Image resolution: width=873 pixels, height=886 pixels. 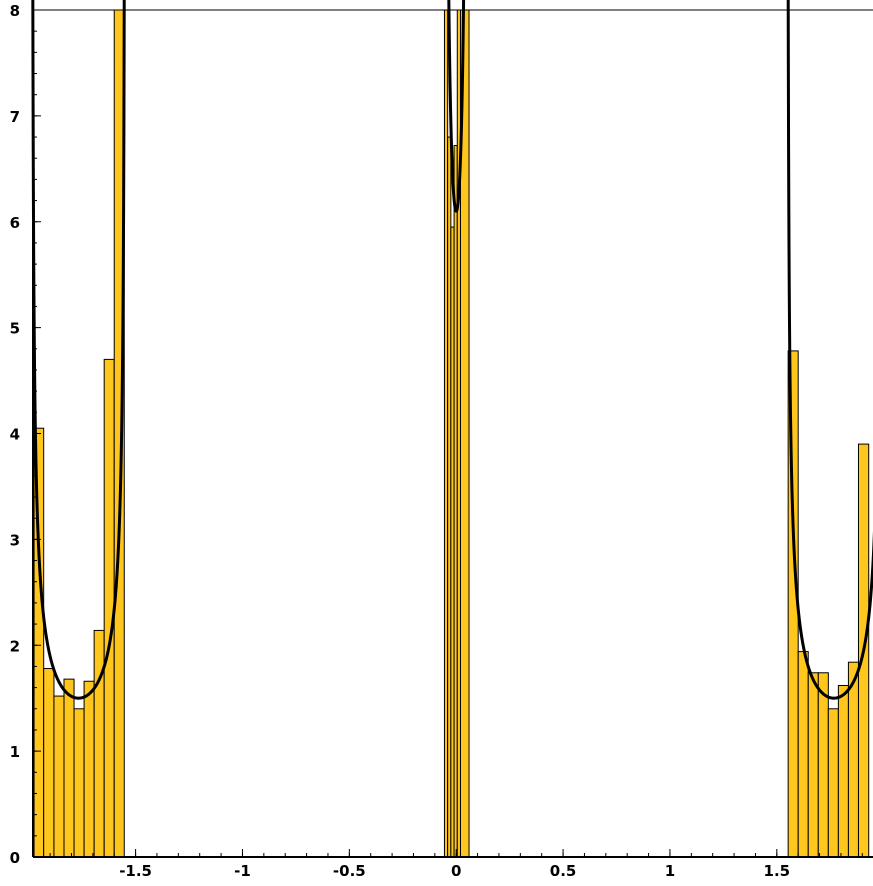 I want to click on x-tick-label-3: 0, so click(x=456, y=871).